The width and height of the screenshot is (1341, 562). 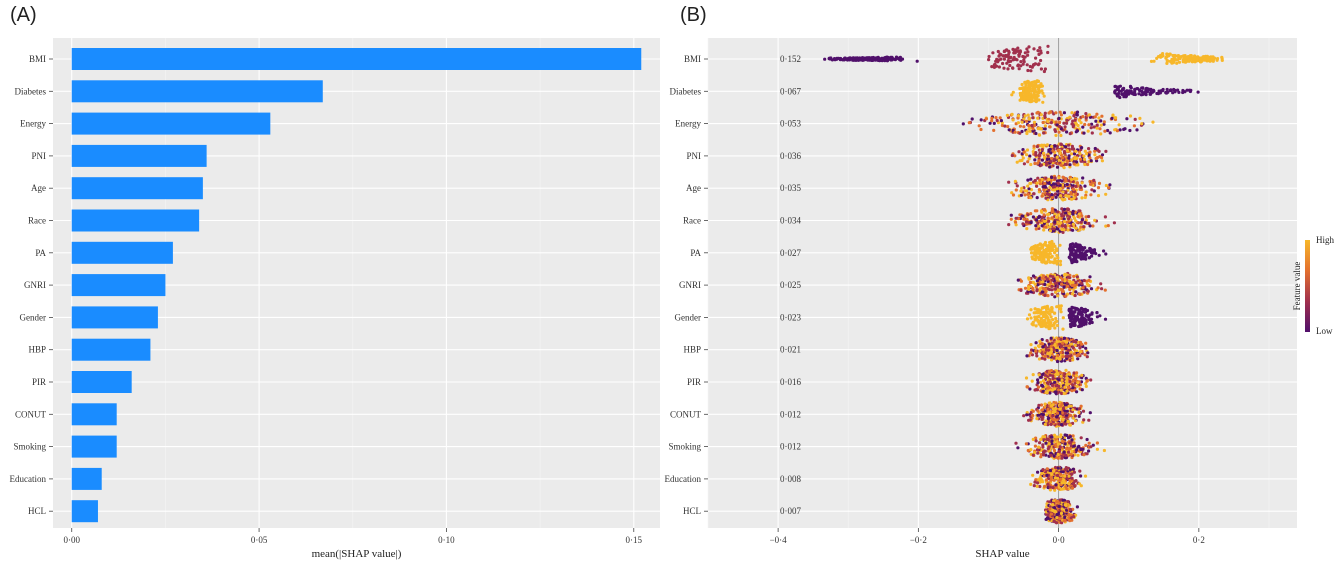 What do you see at coordinates (38, 188) in the screenshot?
I see `panel-a-ytick-label: Age` at bounding box center [38, 188].